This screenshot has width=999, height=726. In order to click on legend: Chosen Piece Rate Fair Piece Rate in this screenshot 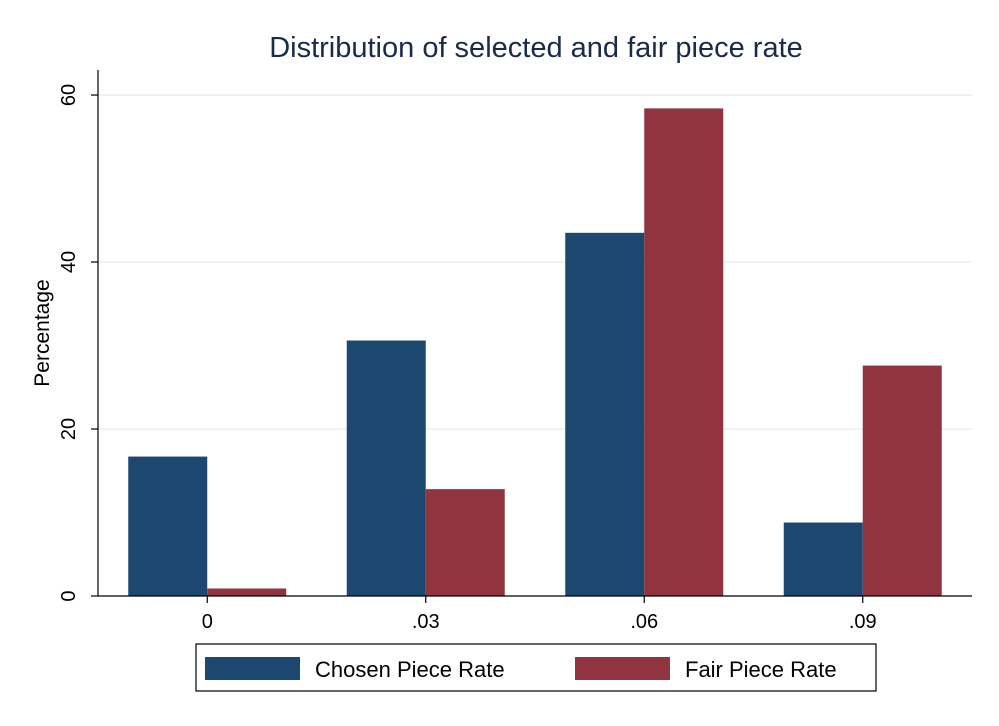, I will do `click(536, 667)`.